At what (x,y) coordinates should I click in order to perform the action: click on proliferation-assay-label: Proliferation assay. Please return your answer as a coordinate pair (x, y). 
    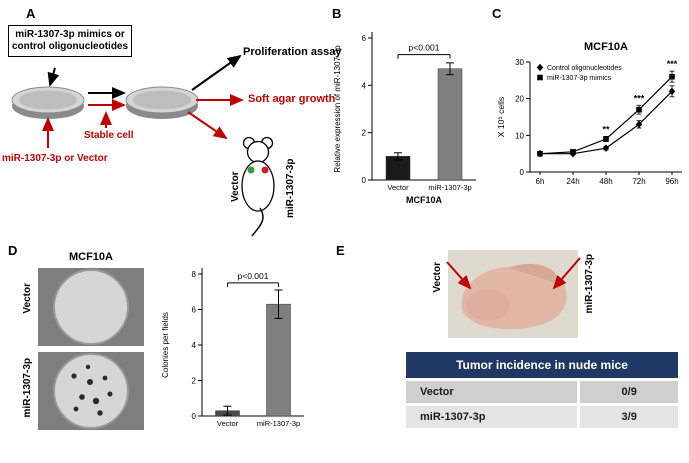
    Looking at the image, I should click on (292, 52).